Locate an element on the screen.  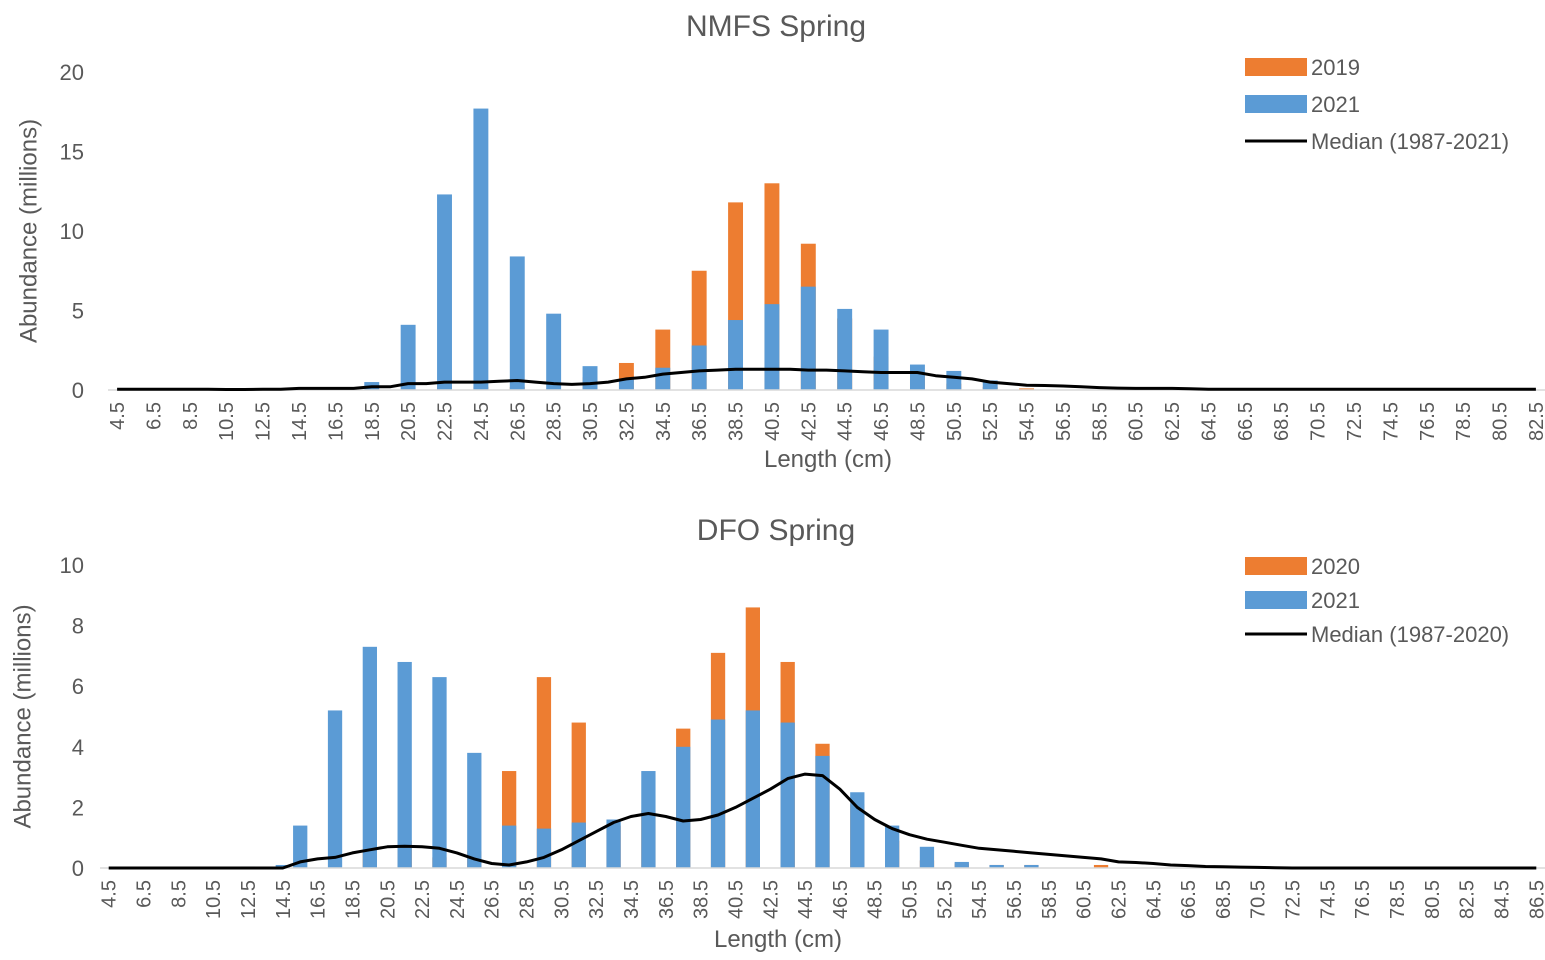
chart1-x-tick-label: 4.5 is located at coordinates (118, 416).